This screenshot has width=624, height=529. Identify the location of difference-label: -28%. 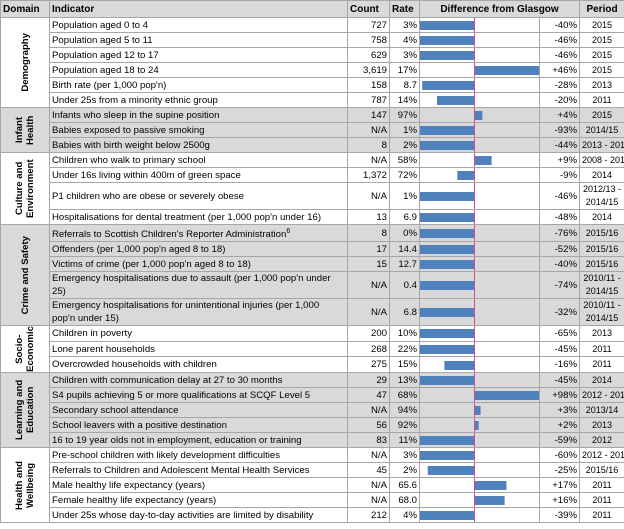
(559, 85).